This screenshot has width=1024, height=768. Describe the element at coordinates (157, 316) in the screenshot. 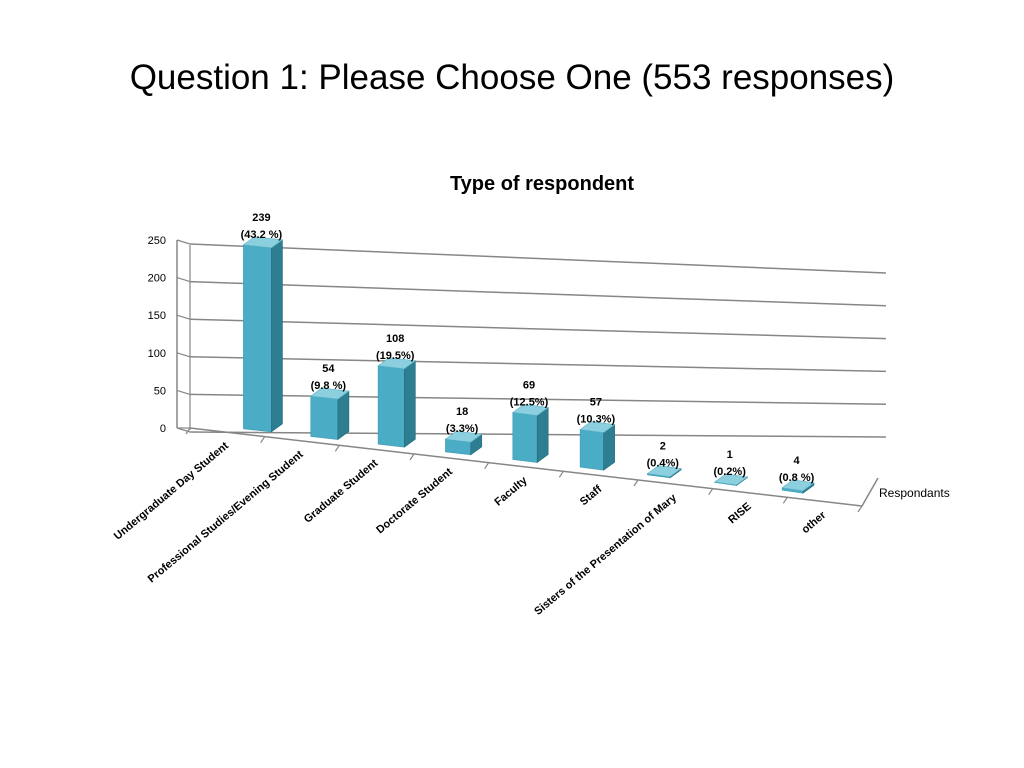

I see `y-tick-label: 150` at that location.